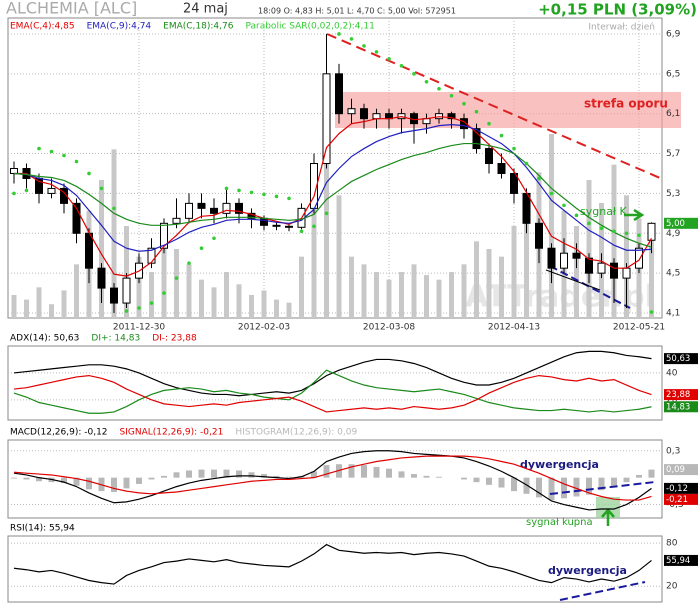  I want to click on end-label: 50,63, so click(678, 359).